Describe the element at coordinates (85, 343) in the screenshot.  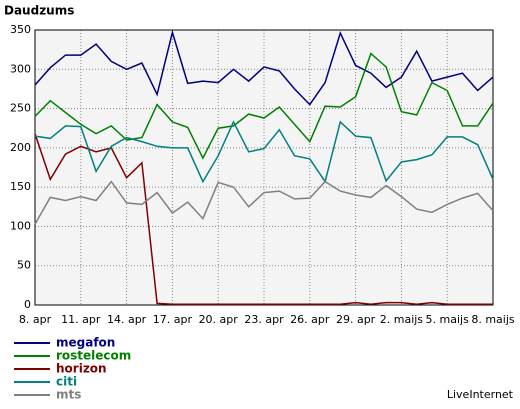
I see `legend-label: megafon` at that location.